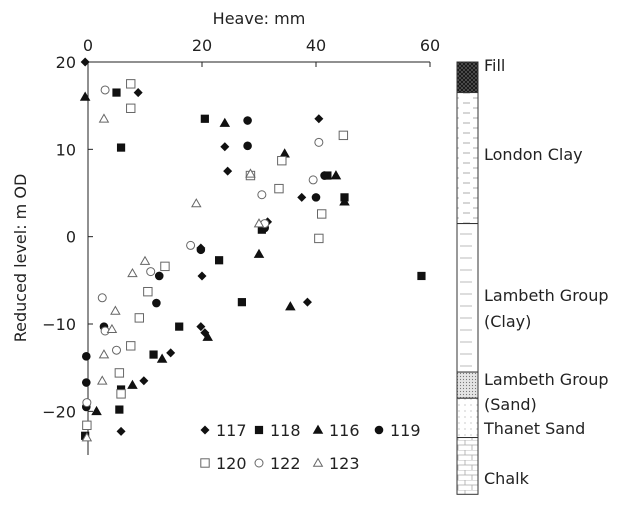 Image resolution: width=630 pixels, height=518 pixels. What do you see at coordinates (20, 258) in the screenshot?
I see `y-axis-label: Reduced level: m OD` at bounding box center [20, 258].